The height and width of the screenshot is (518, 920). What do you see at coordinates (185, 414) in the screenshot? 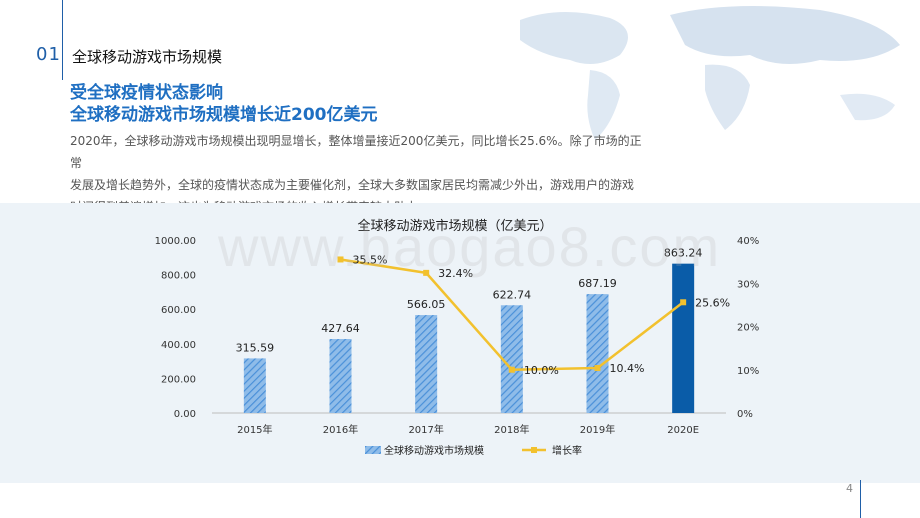
I see `y-left-tick-label: 0.00` at bounding box center [185, 414].